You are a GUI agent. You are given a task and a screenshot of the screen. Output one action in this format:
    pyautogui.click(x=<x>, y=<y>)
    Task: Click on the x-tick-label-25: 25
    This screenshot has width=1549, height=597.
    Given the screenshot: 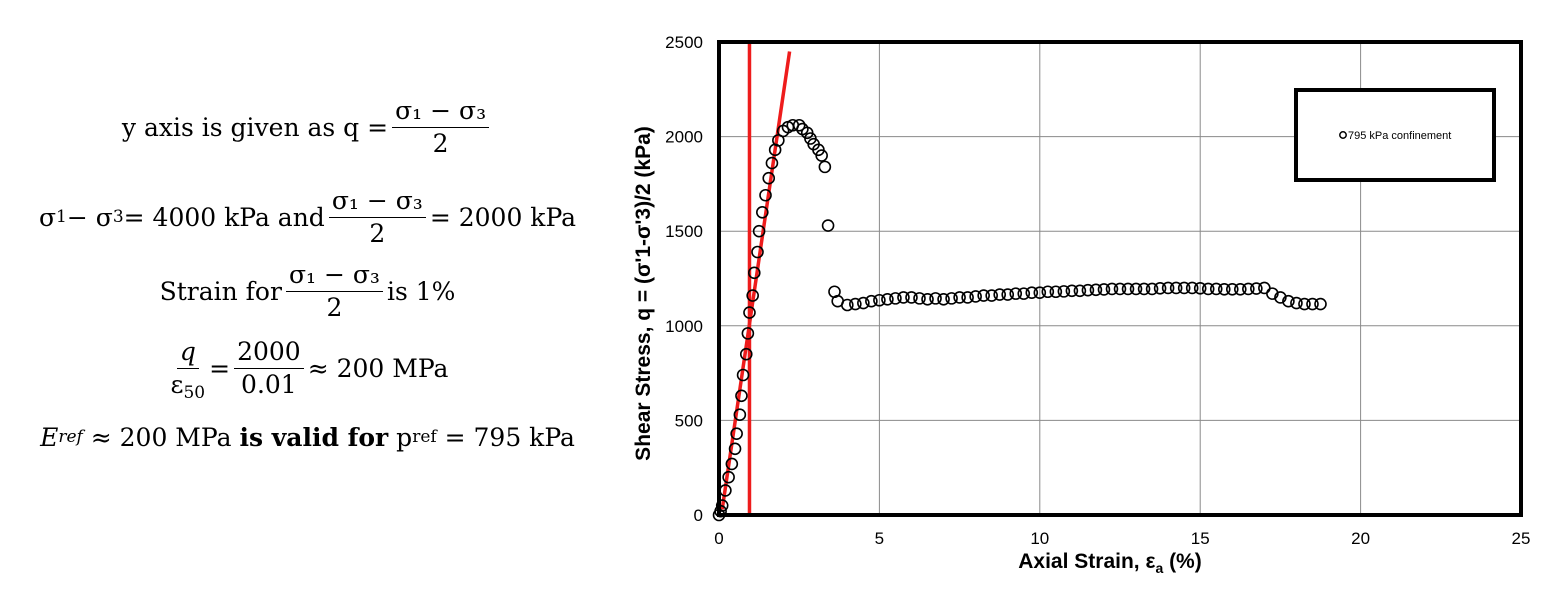 What is the action you would take?
    pyautogui.click(x=1521, y=538)
    